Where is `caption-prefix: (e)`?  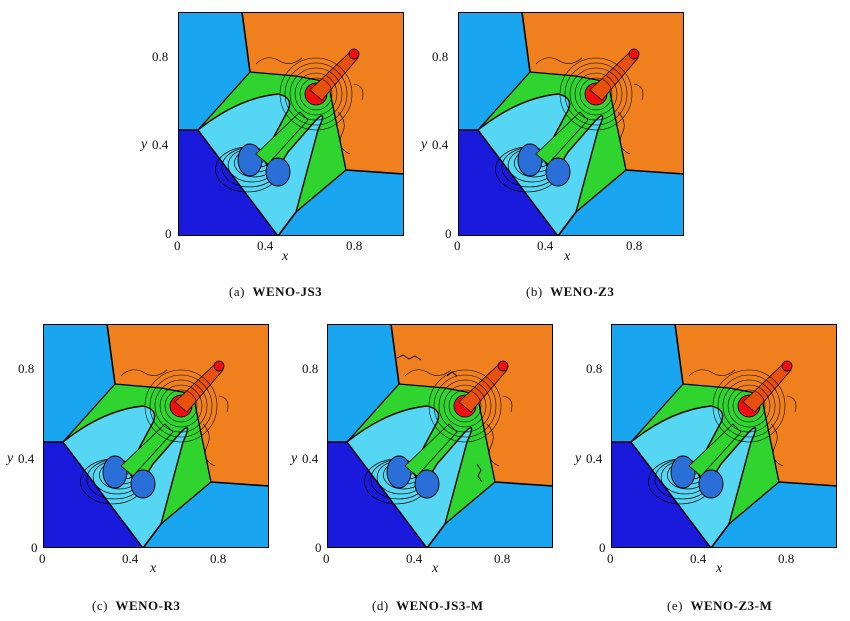
caption-prefix: (e) is located at coordinates (675, 605).